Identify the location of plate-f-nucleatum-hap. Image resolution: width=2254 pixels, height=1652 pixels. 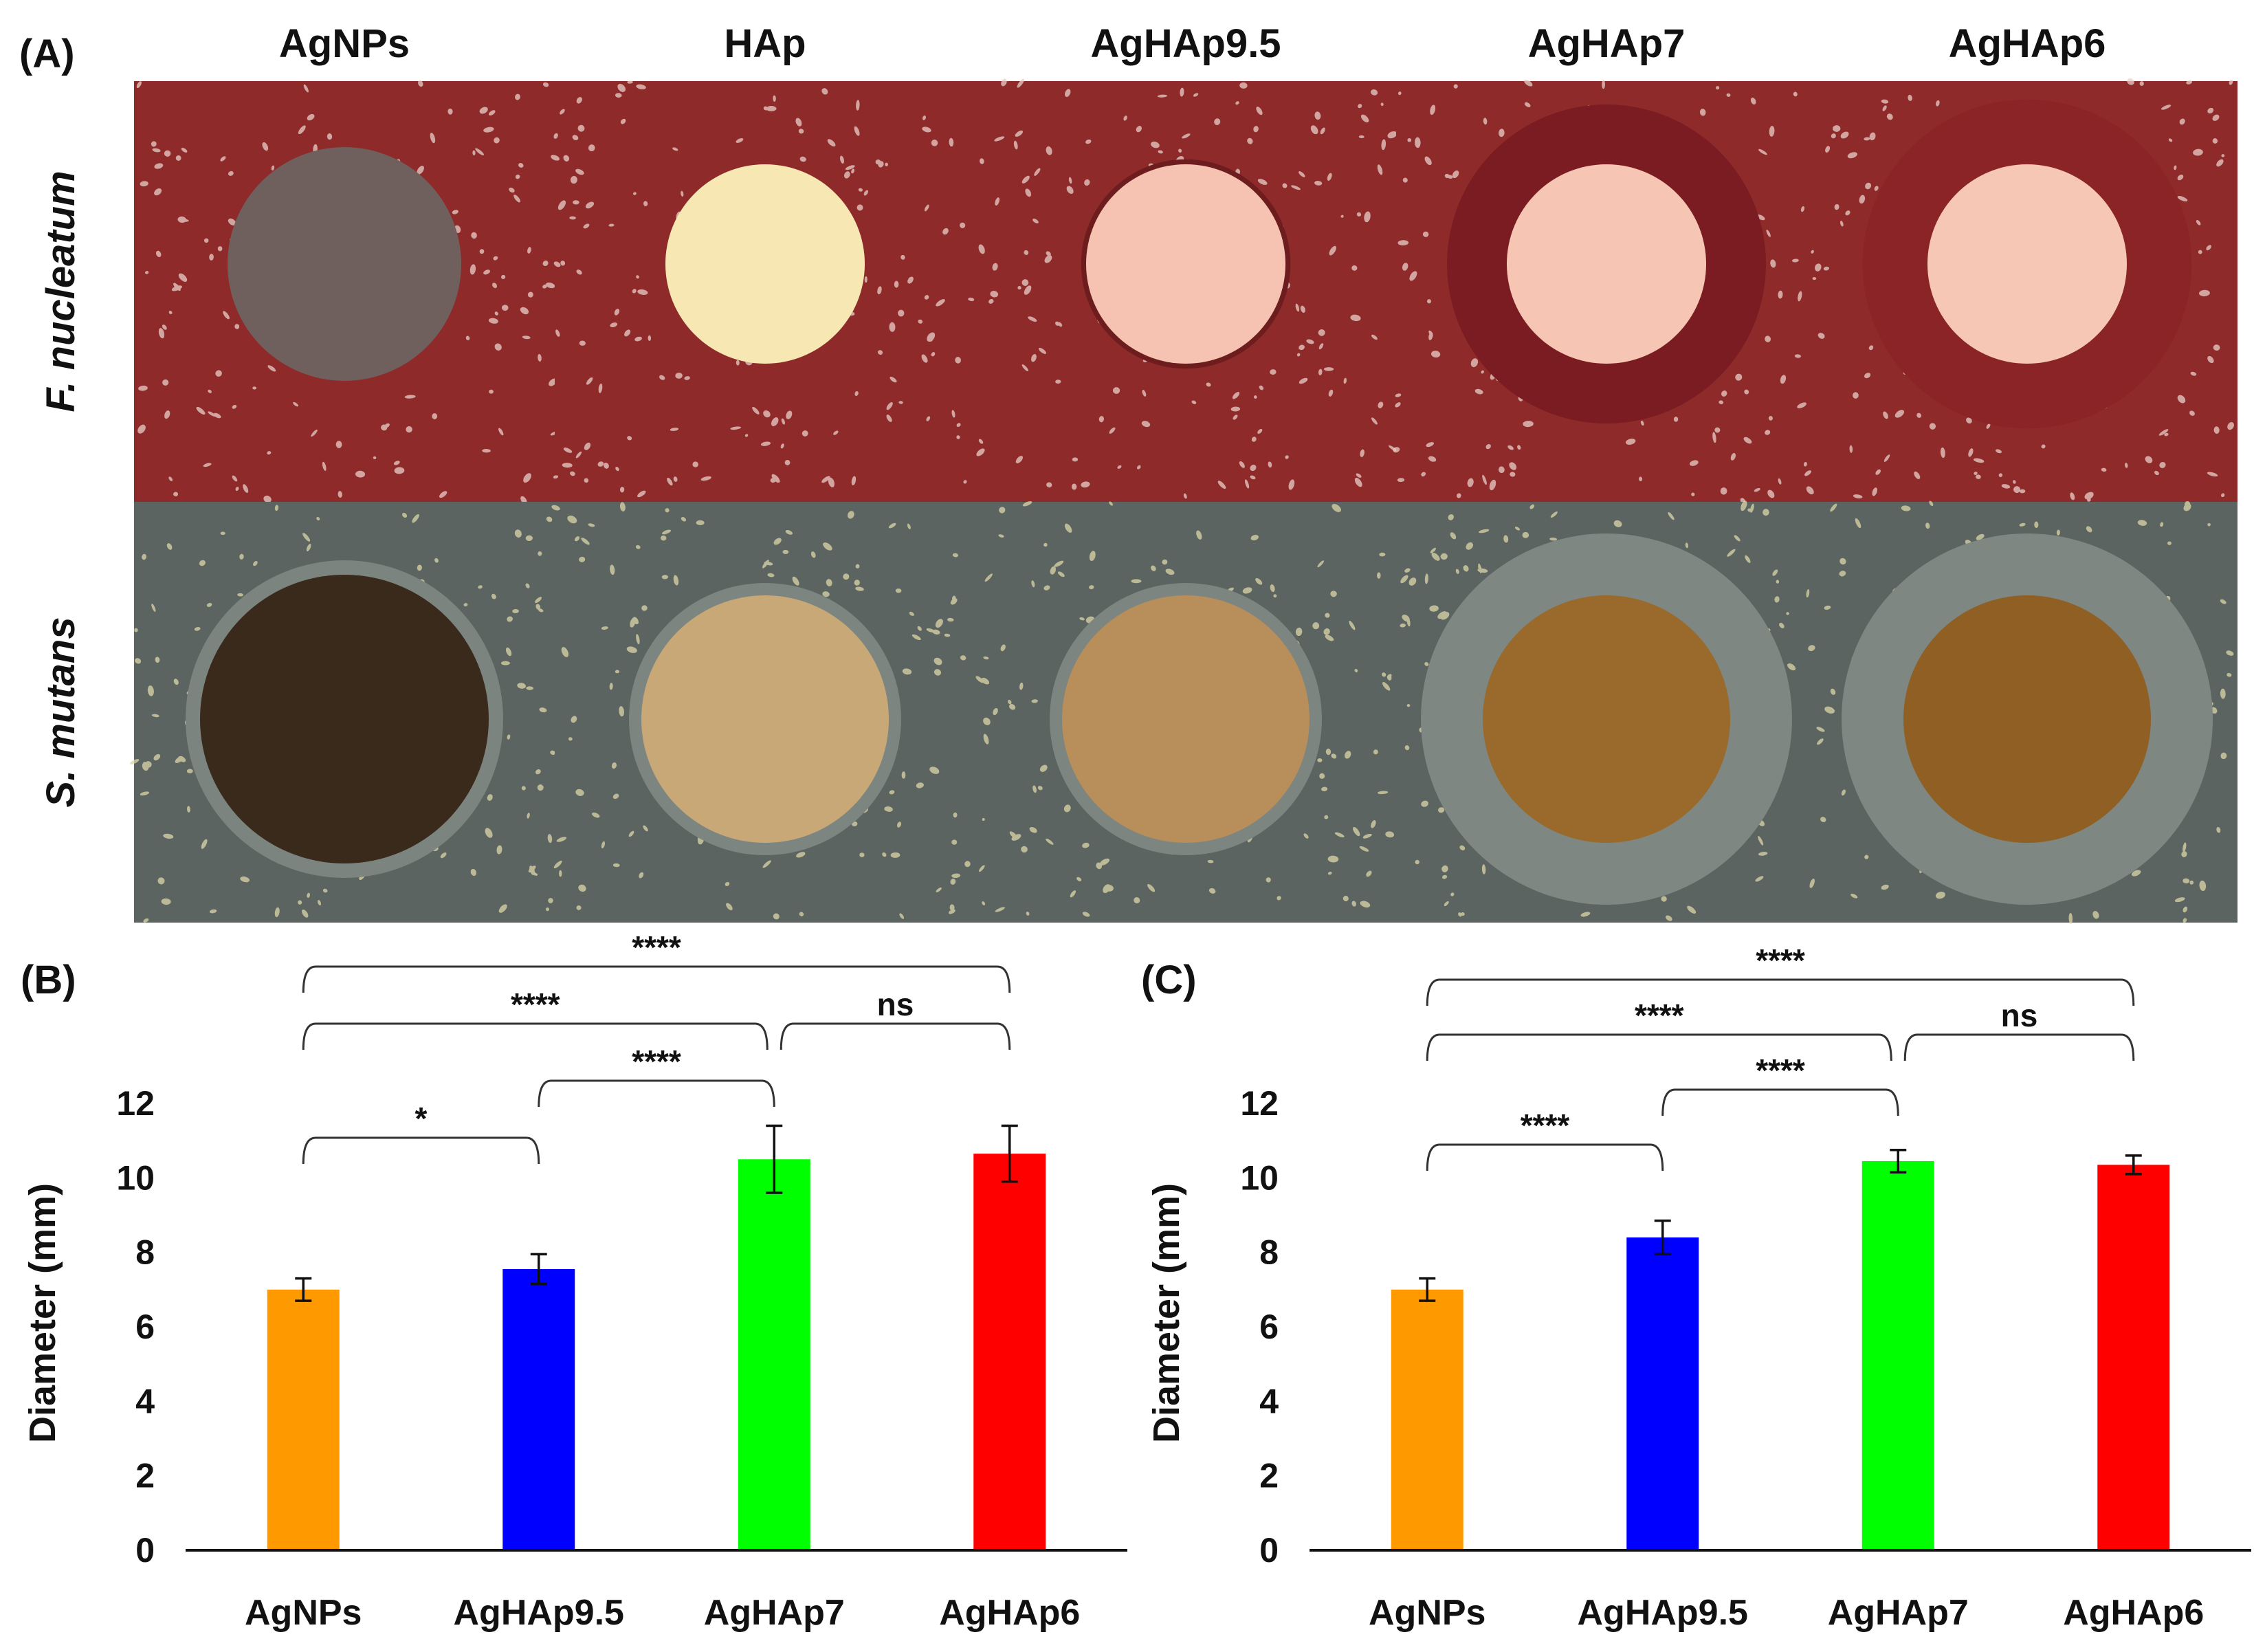
(763, 291).